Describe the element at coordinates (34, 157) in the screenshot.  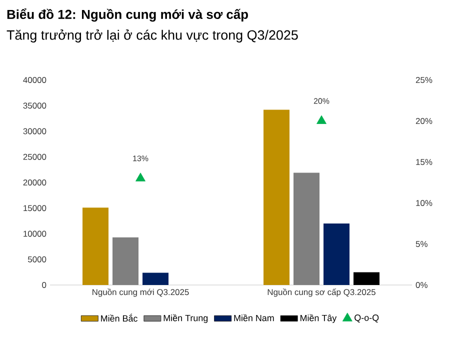
I see `y-tick-label: 25000` at that location.